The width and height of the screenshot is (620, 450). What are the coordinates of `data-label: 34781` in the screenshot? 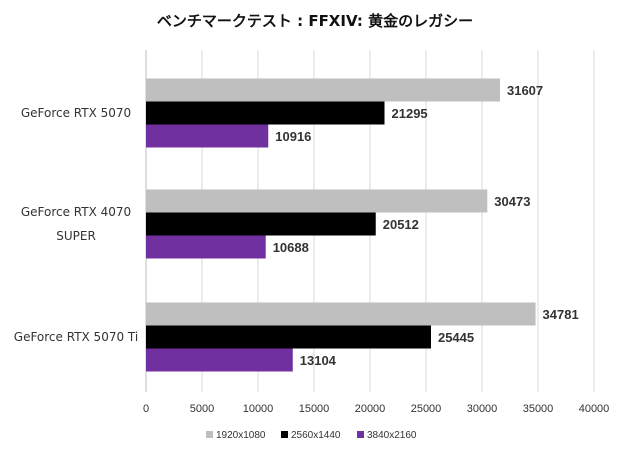 It's located at (561, 314).